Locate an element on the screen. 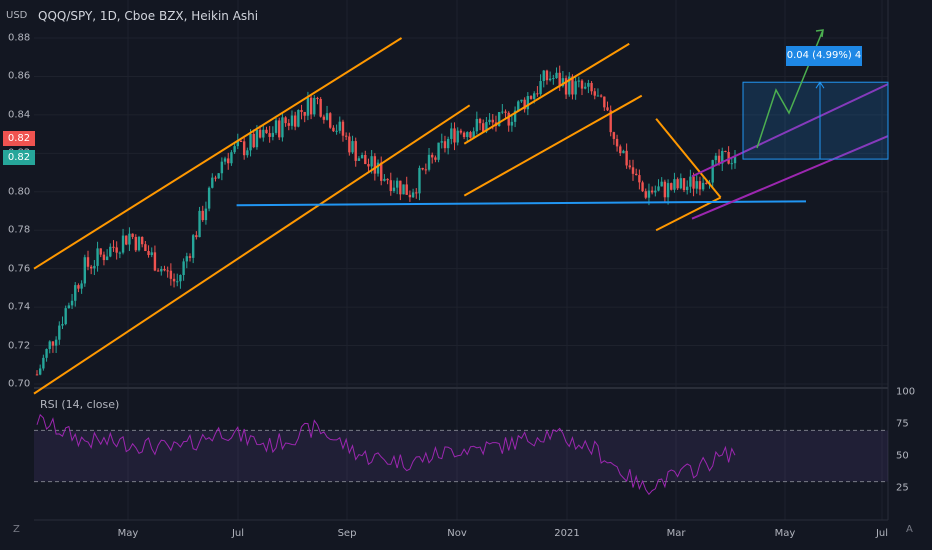  time-tick-label: Jul is located at coordinates (882, 533).